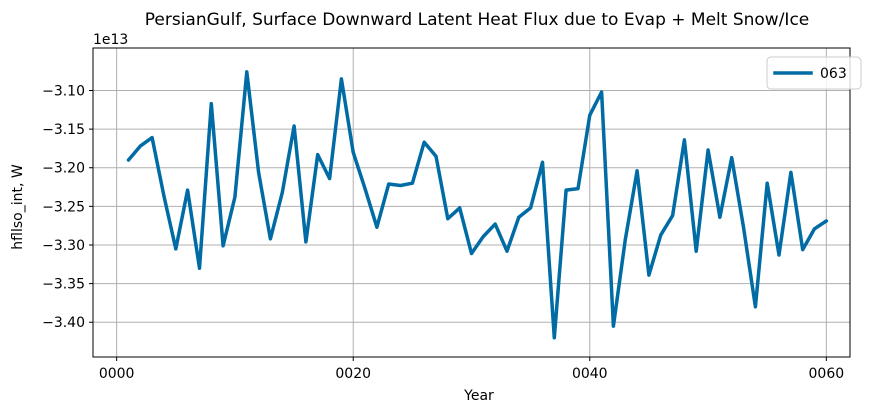  What do you see at coordinates (827, 374) in the screenshot?
I see `x-tick-label: 0060` at bounding box center [827, 374].